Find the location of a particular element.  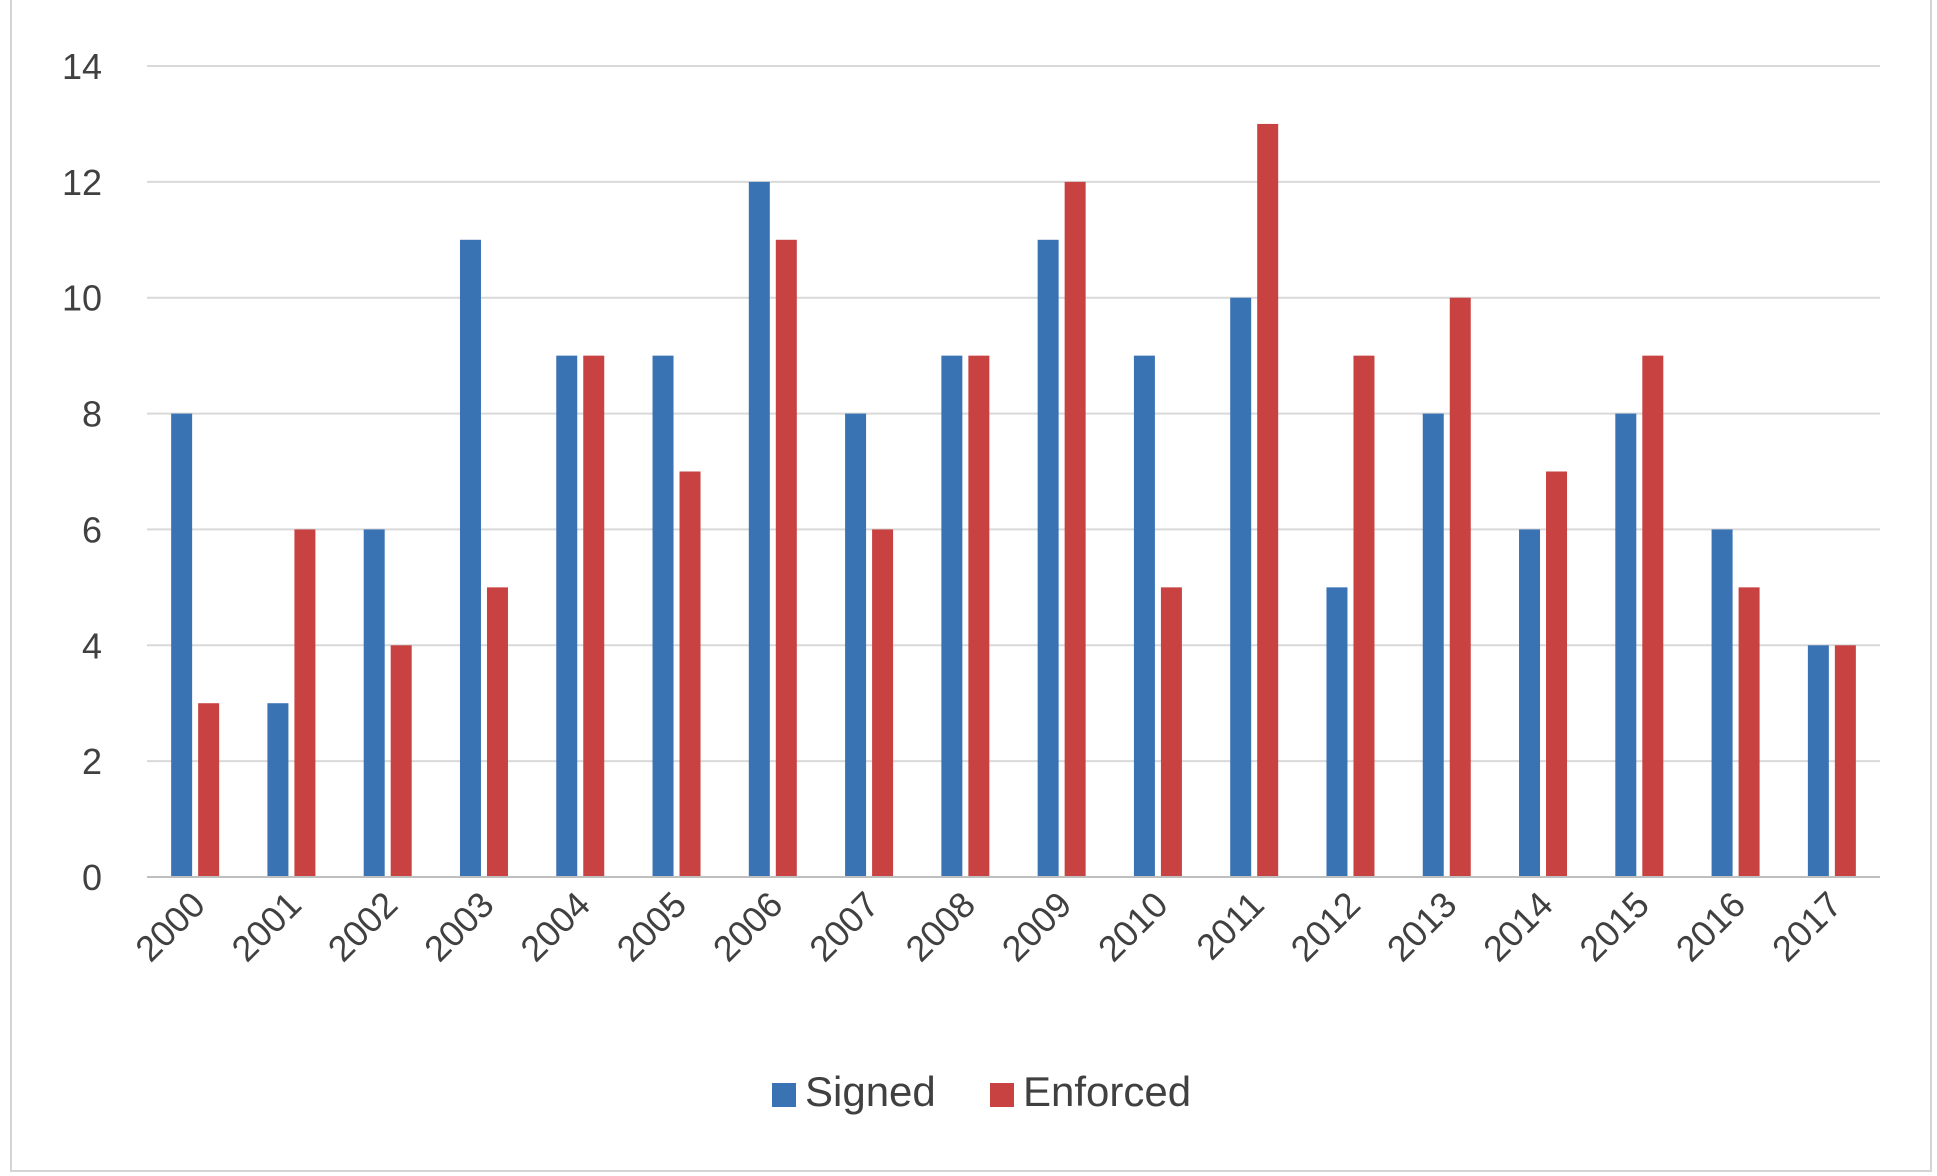

bar-signed-2005 is located at coordinates (663, 616).